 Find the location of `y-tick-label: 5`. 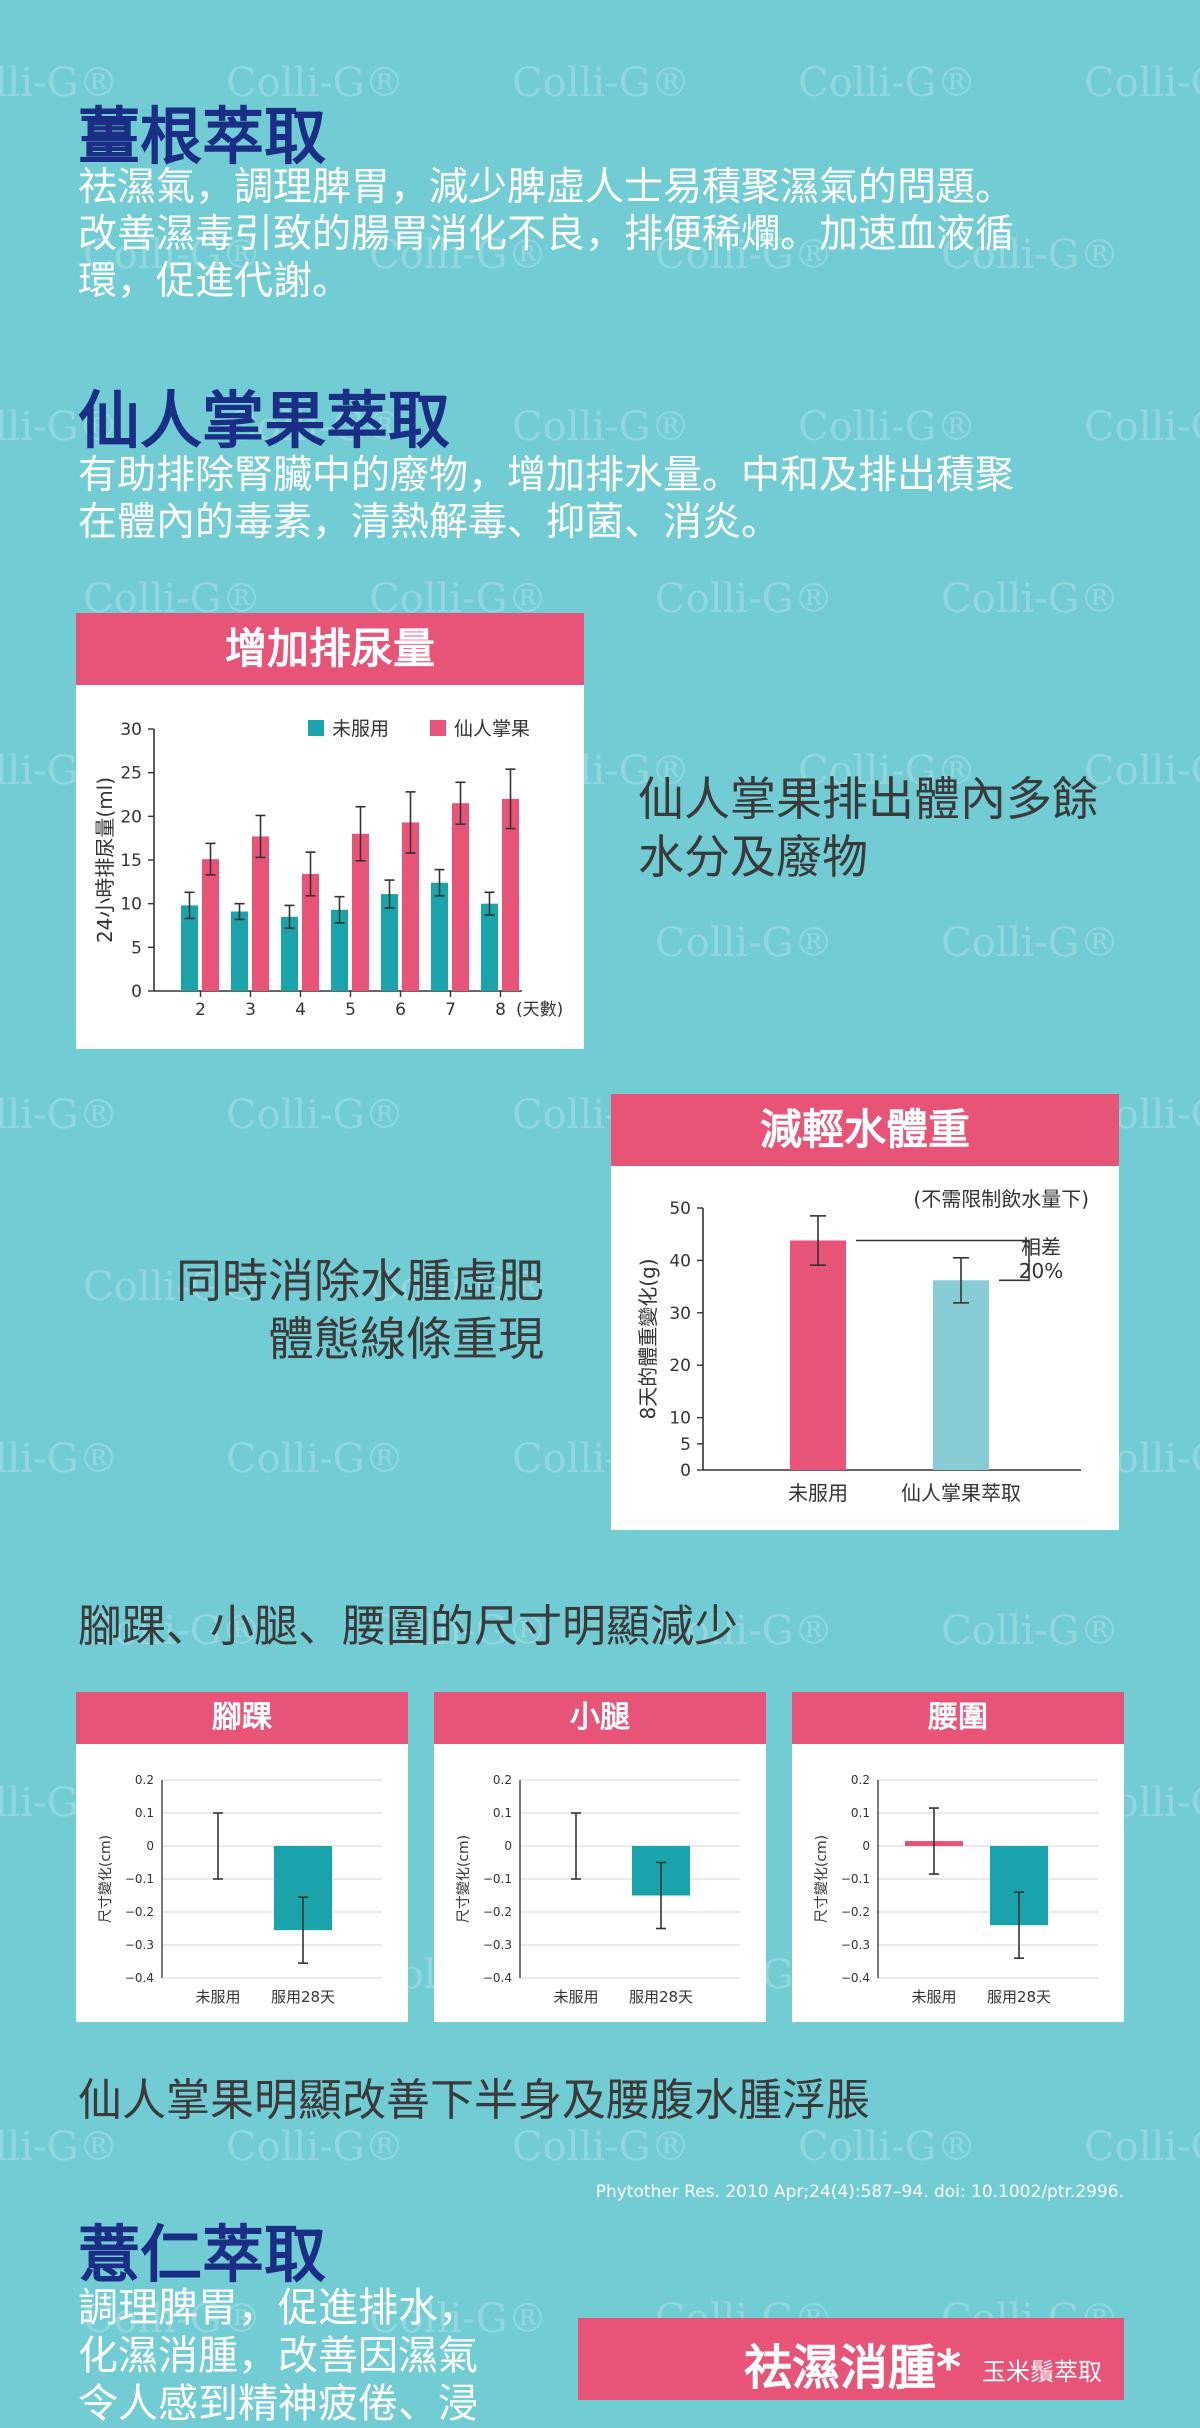

y-tick-label: 5 is located at coordinates (685, 1445).